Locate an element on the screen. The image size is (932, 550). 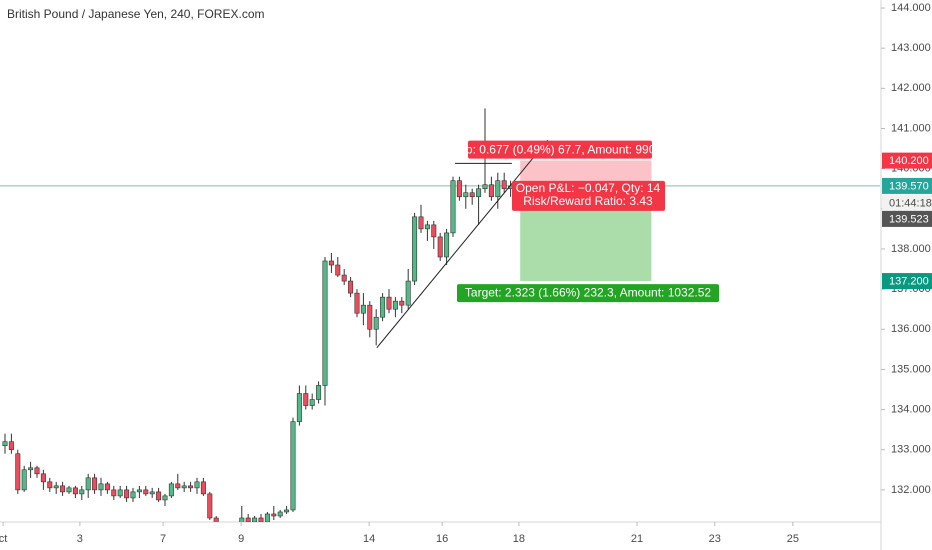
x-tick-label: ct is located at coordinates (3, 539).